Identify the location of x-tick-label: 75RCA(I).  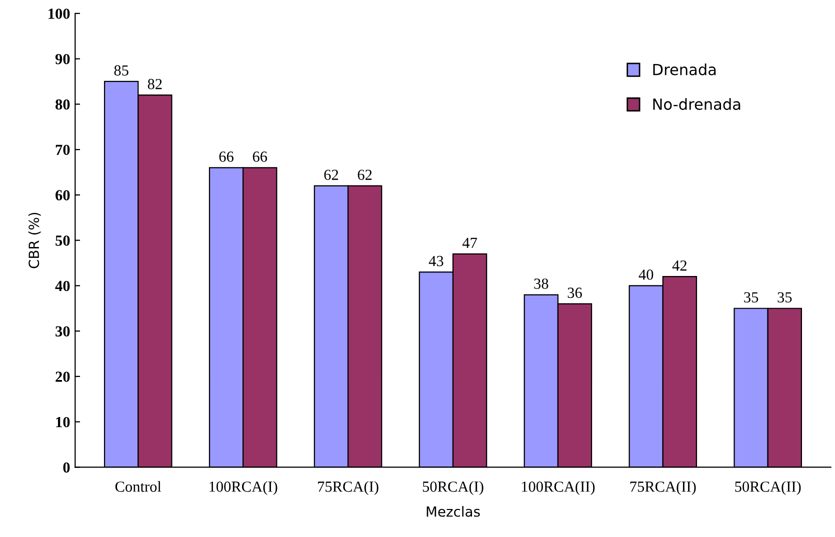
(348, 488).